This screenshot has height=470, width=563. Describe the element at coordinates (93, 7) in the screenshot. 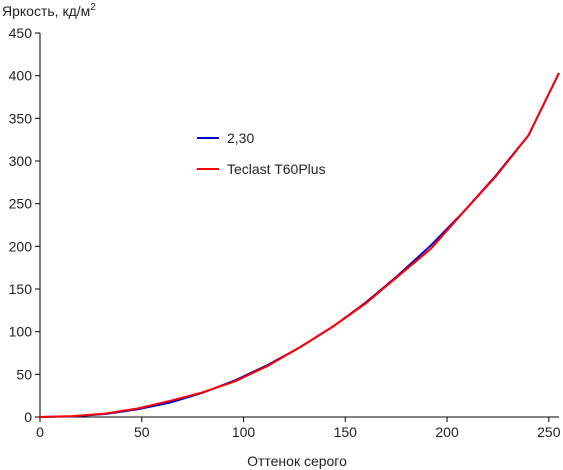

I see `y-axis-title-superscript: 2` at that location.